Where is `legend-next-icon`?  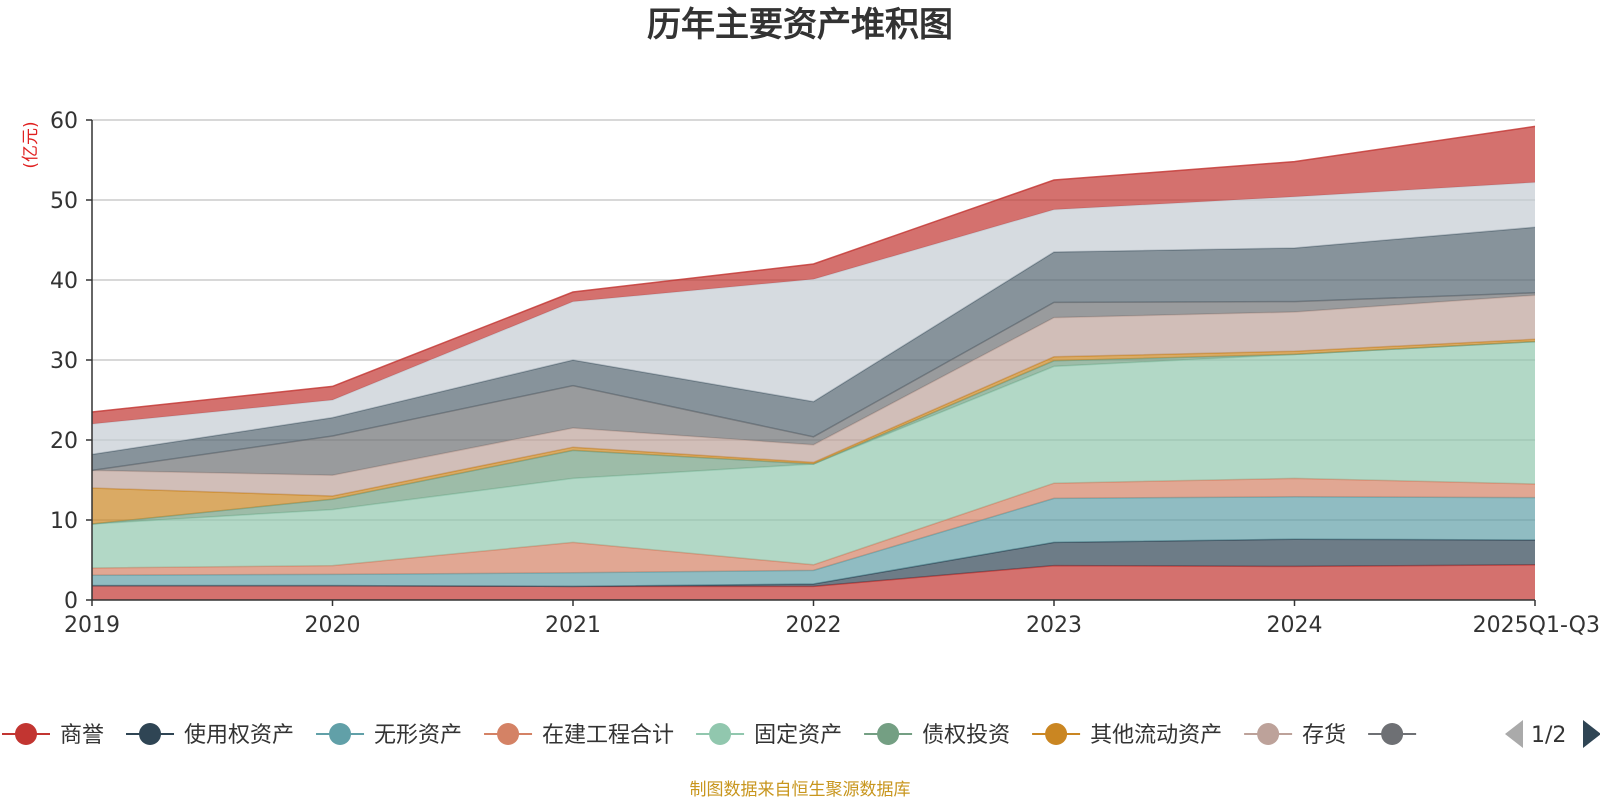 legend-next-icon is located at coordinates (1591, 734).